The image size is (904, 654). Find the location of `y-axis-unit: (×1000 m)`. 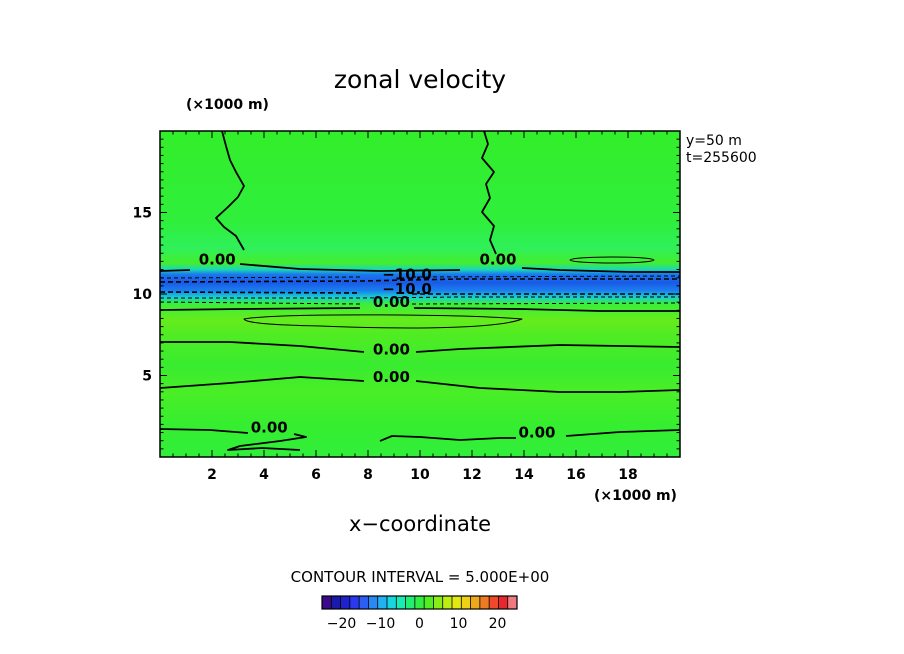

y-axis-unit: (×1000 m) is located at coordinates (227, 105).